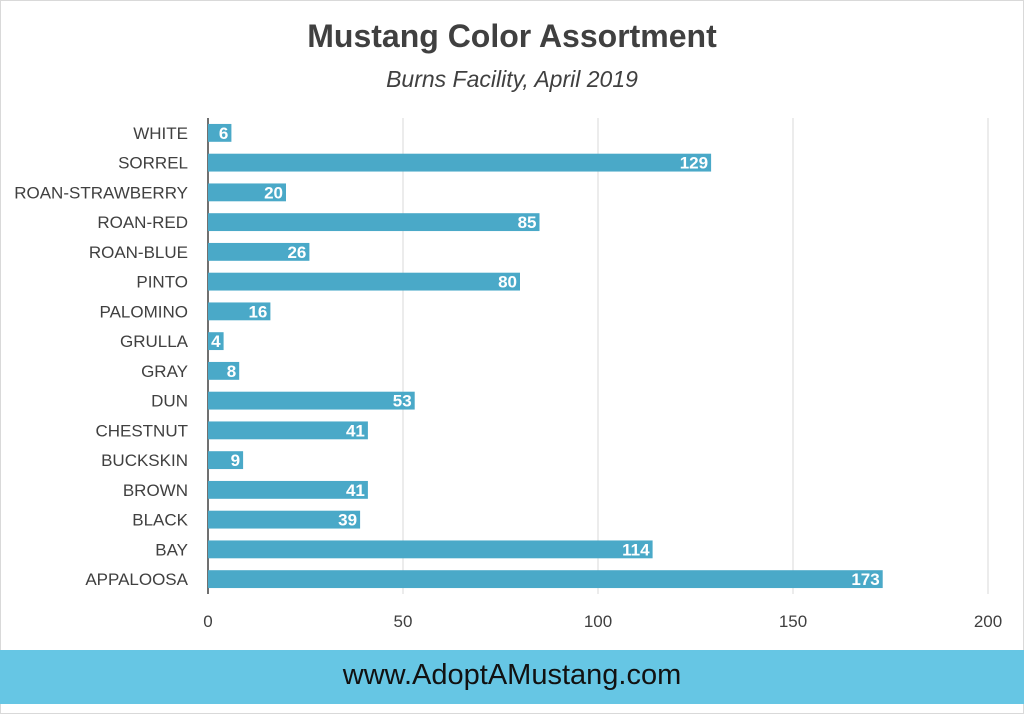  What do you see at coordinates (402, 401) in the screenshot?
I see `data-label: 53` at bounding box center [402, 401].